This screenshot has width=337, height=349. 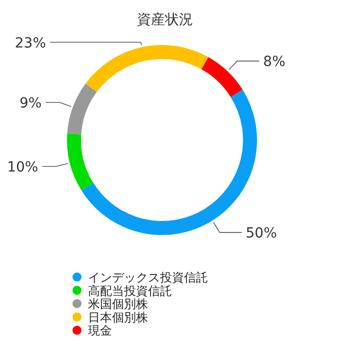 I want to click on data-label: 23%, so click(x=30, y=43).